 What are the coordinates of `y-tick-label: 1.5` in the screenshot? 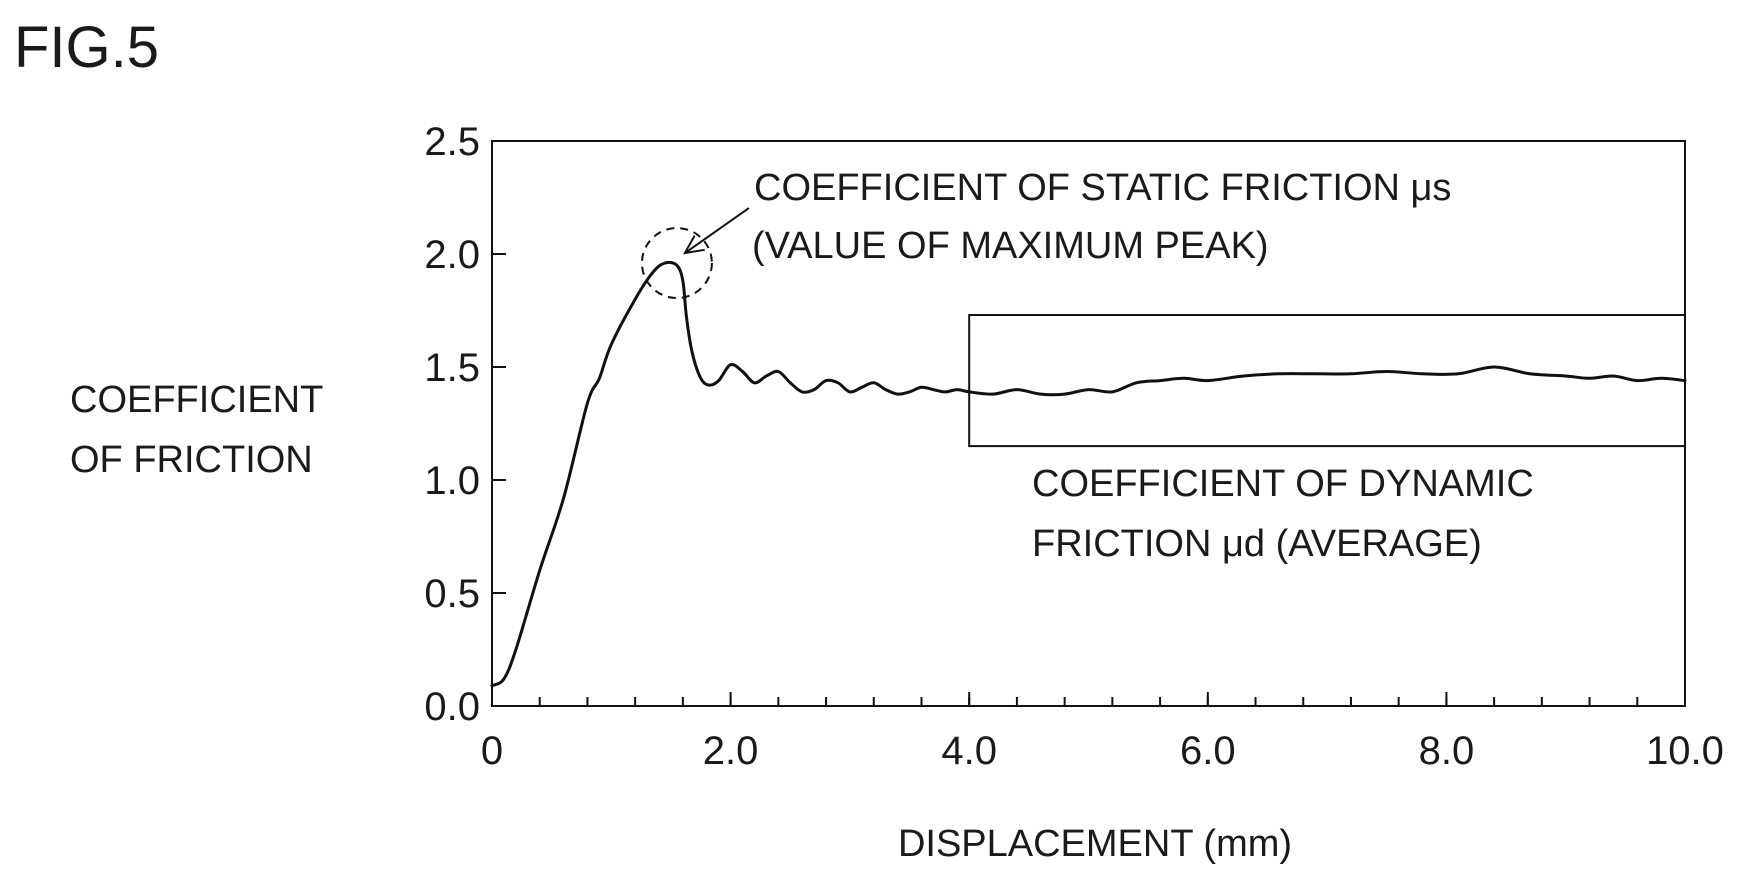 It's located at (452, 368).